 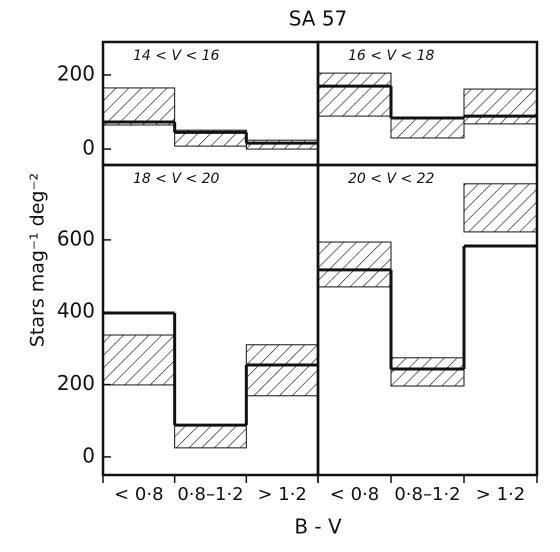 I want to click on chart-title: SA 57, so click(x=318, y=19).